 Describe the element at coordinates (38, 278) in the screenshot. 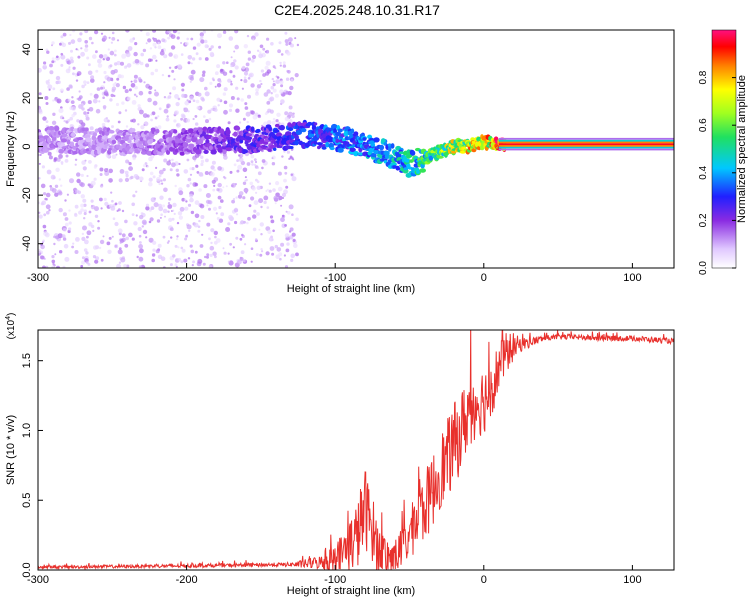

I see `x-tick-label: -300` at that location.